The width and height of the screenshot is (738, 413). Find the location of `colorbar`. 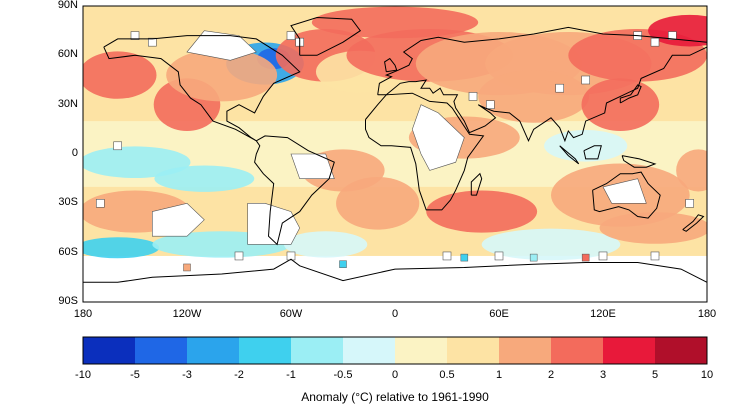

colorbar is located at coordinates (395, 350).